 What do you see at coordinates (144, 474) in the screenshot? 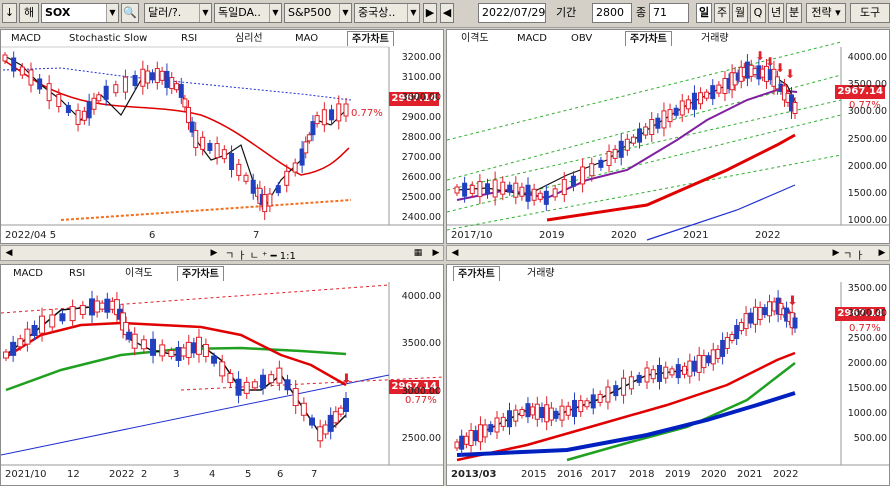
I see `x-tick: 2` at bounding box center [144, 474].